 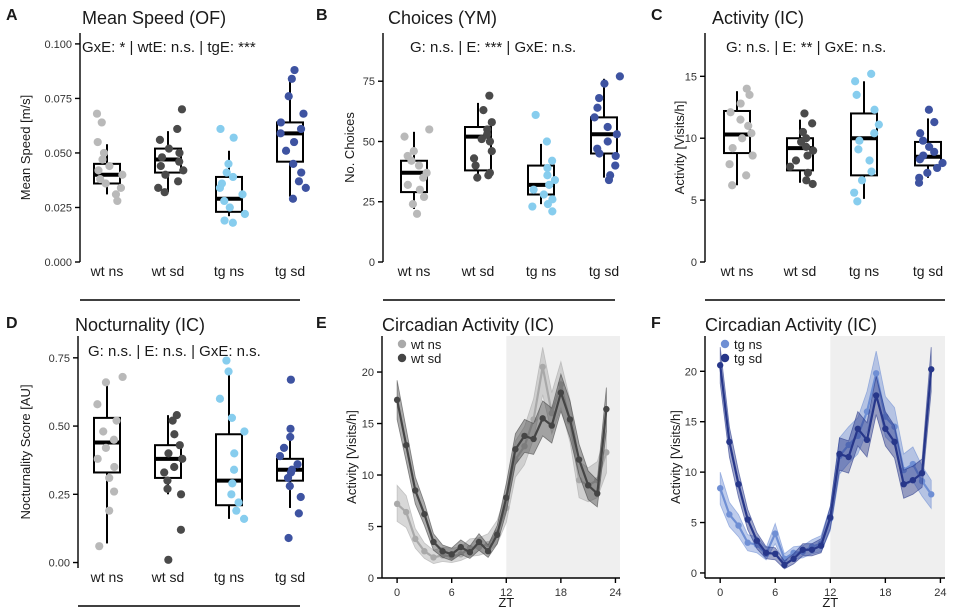 What do you see at coordinates (322, 15) in the screenshot?
I see `panel-label: B` at bounding box center [322, 15].